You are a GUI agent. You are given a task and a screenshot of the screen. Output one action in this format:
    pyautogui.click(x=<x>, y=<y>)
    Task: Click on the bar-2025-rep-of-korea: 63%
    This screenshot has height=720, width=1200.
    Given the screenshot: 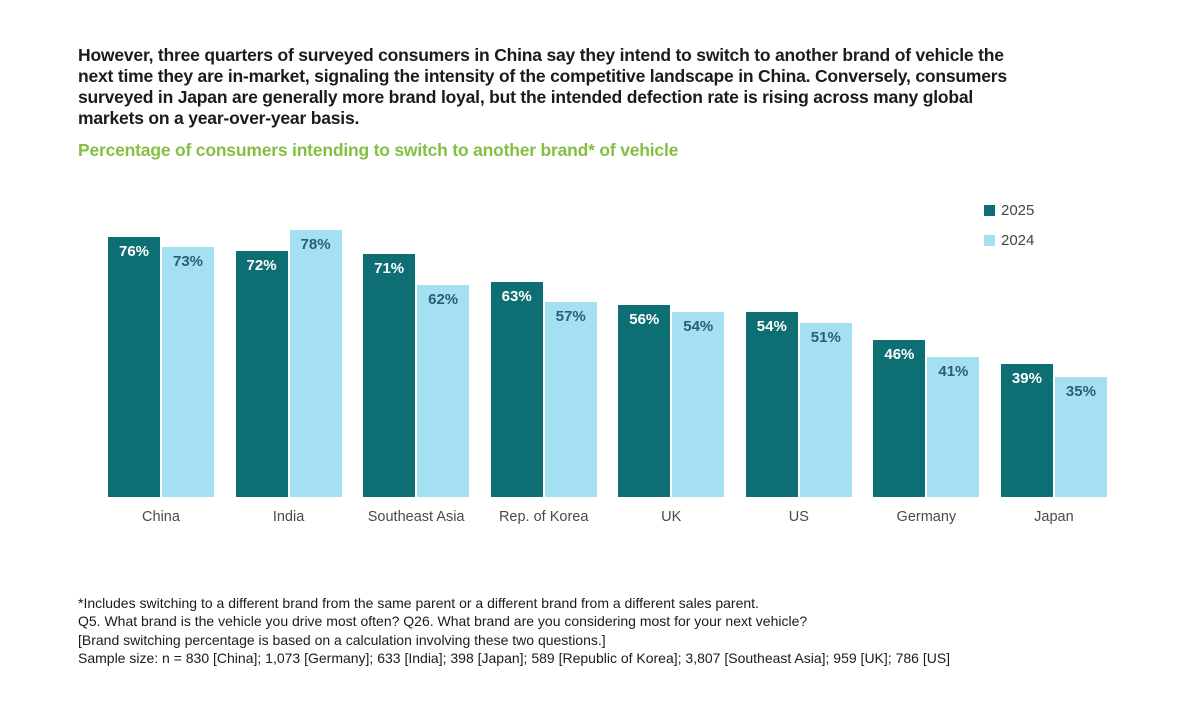 What is the action you would take?
    pyautogui.click(x=516, y=389)
    